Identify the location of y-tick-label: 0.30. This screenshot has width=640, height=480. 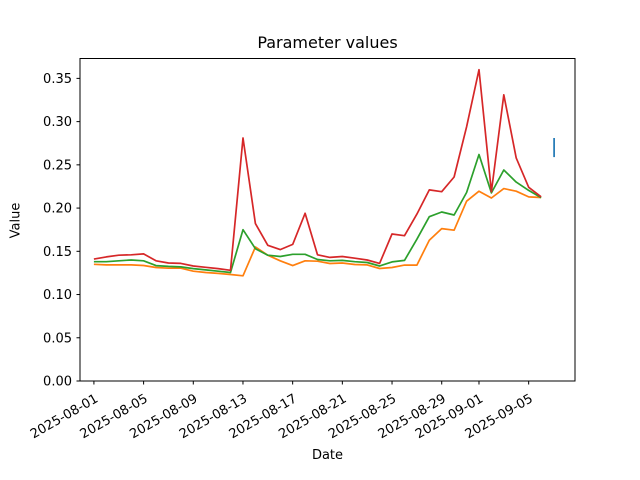
(57, 122).